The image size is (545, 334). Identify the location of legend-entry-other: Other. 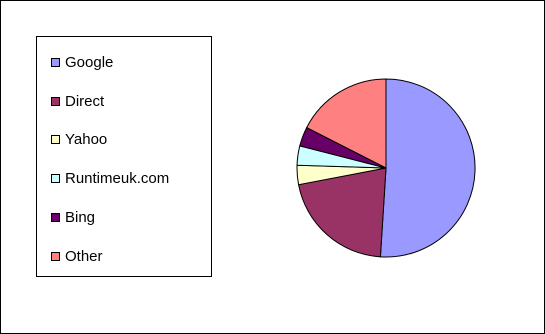
(77, 256).